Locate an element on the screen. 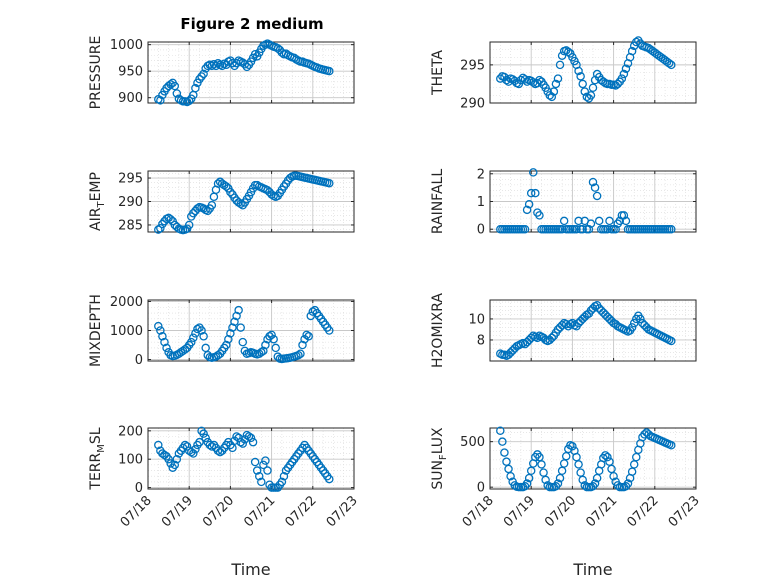 This screenshot has height=583, width=778. y-axis-label: RAINFALL is located at coordinates (438, 201).